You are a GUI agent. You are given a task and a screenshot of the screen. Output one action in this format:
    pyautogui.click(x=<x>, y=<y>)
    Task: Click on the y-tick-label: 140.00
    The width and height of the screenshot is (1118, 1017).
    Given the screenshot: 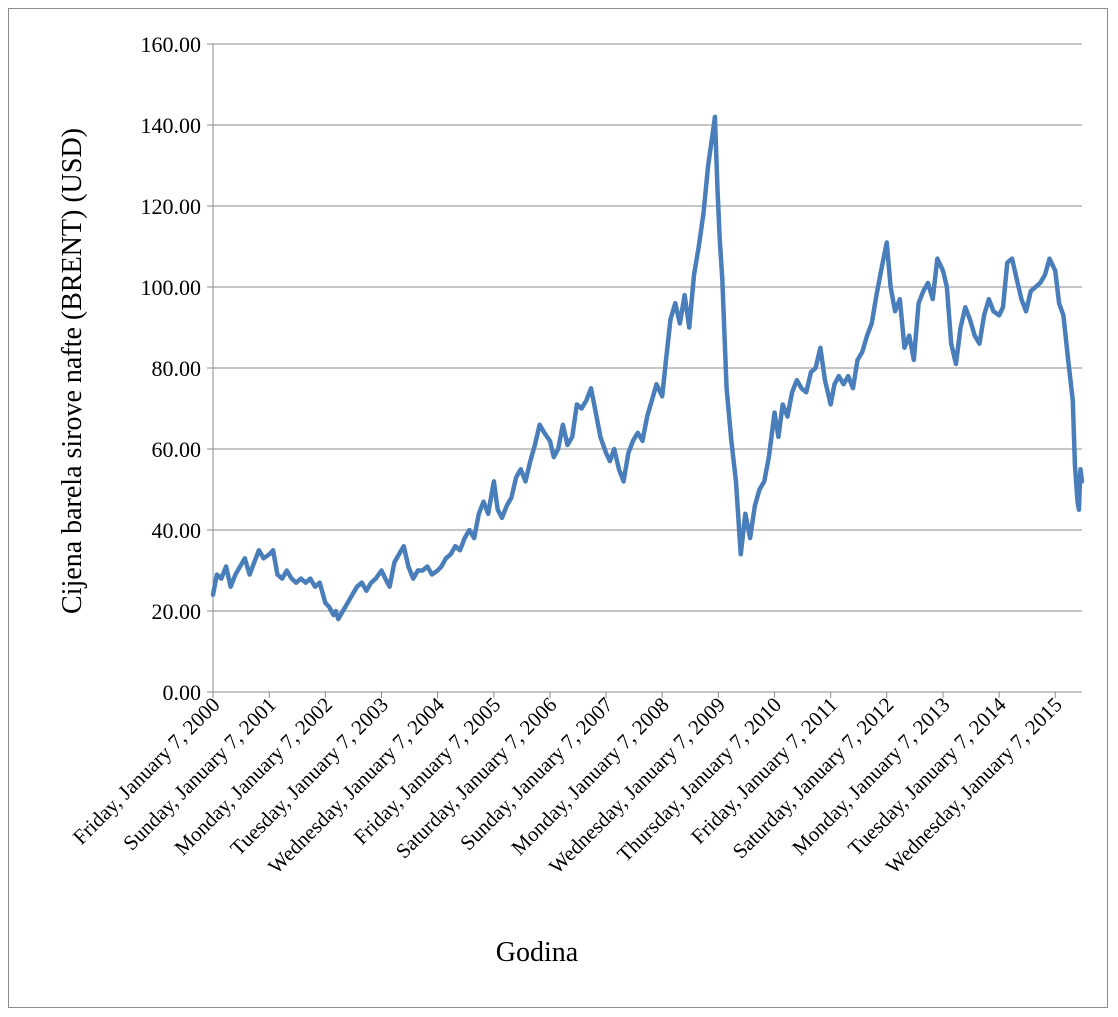 What is the action you would take?
    pyautogui.click(x=171, y=125)
    